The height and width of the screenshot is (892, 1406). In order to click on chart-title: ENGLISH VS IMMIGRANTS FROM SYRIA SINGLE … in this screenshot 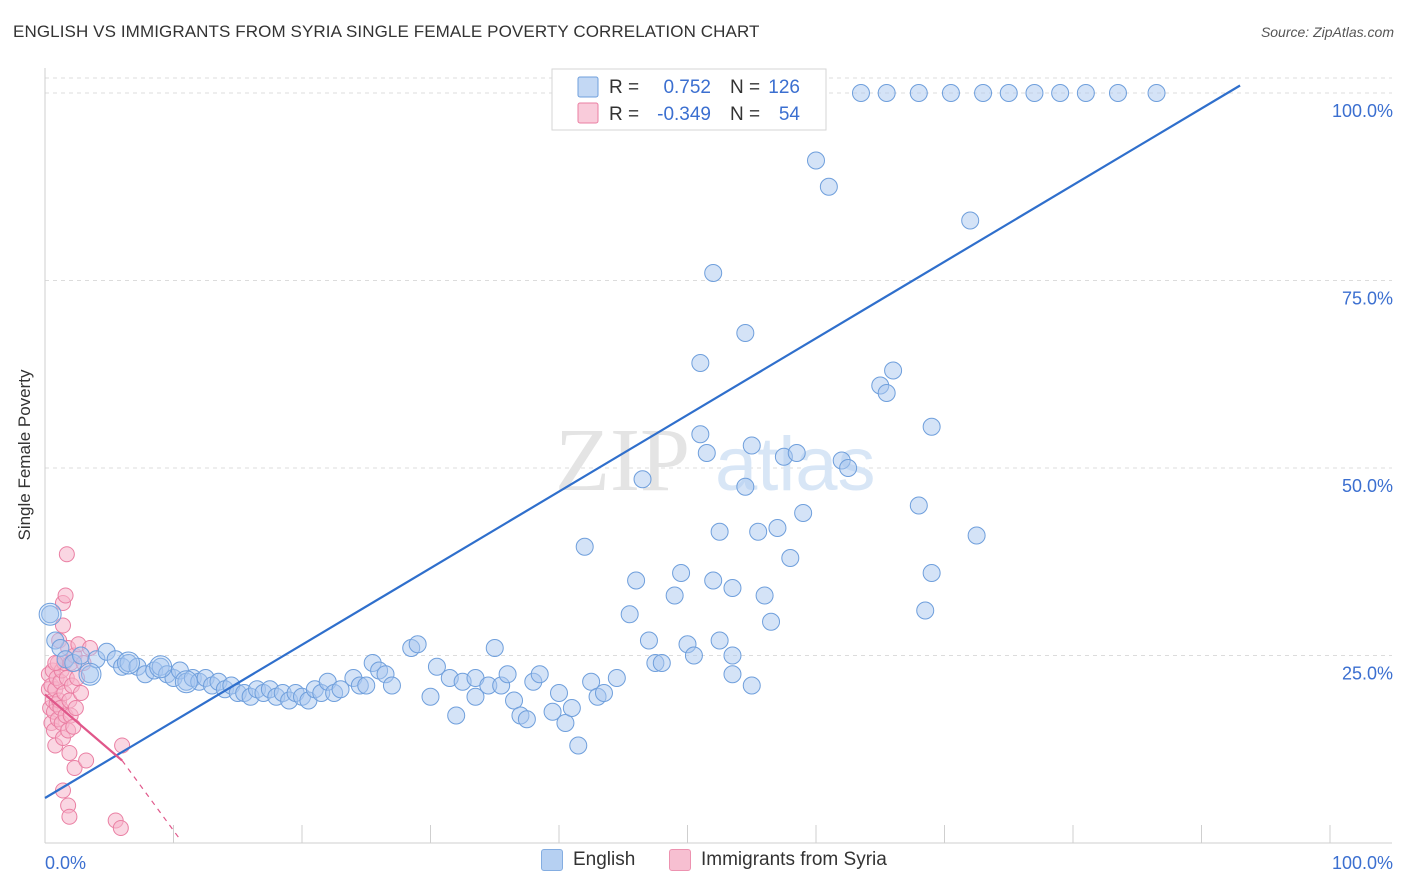, I will do `click(386, 31)`.